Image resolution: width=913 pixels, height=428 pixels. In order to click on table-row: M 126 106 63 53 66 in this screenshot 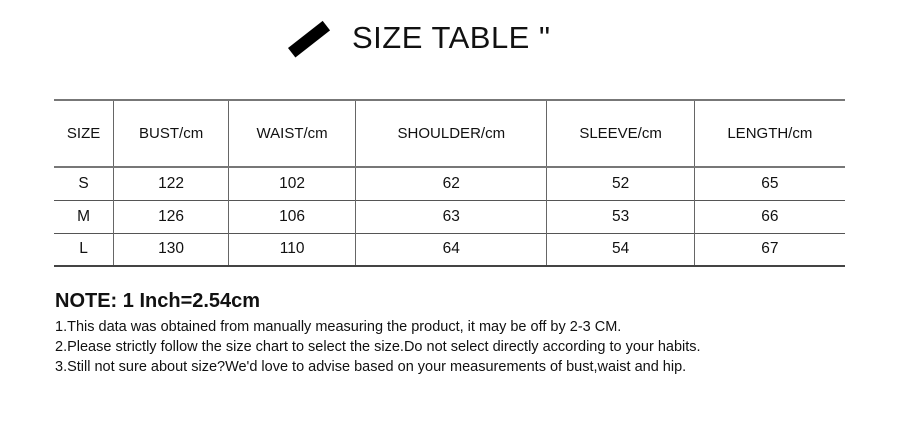, I will do `click(449, 216)`.